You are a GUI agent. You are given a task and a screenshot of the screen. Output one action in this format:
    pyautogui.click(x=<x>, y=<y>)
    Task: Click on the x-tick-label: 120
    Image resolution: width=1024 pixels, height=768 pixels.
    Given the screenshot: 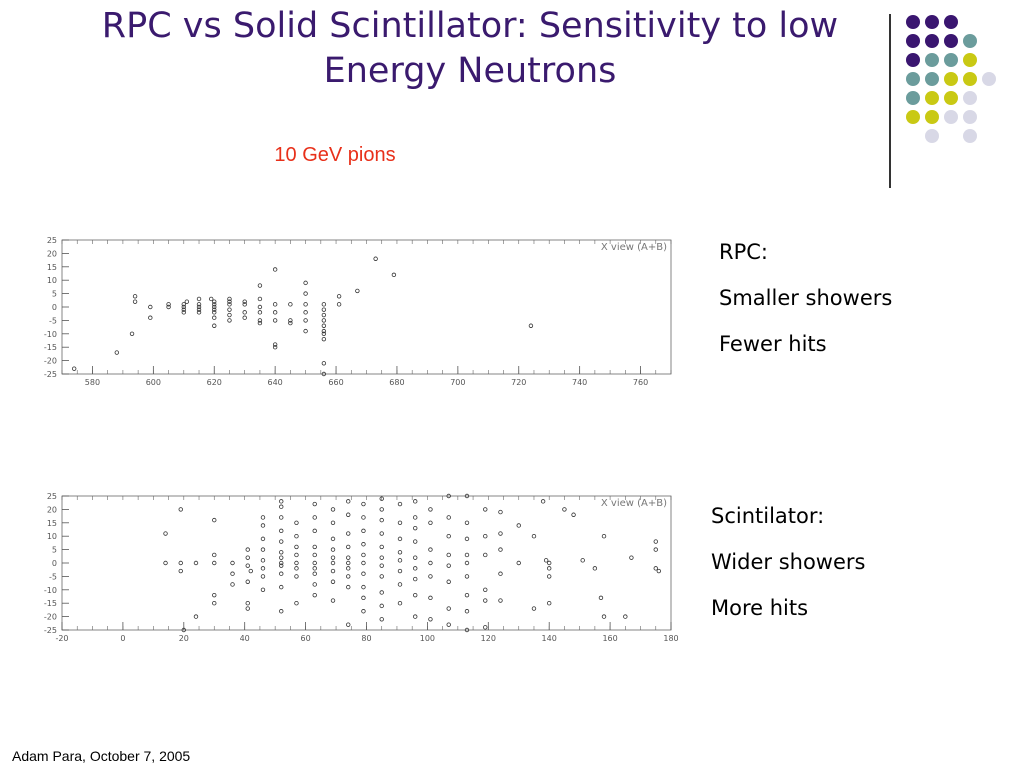 What is the action you would take?
    pyautogui.click(x=488, y=638)
    